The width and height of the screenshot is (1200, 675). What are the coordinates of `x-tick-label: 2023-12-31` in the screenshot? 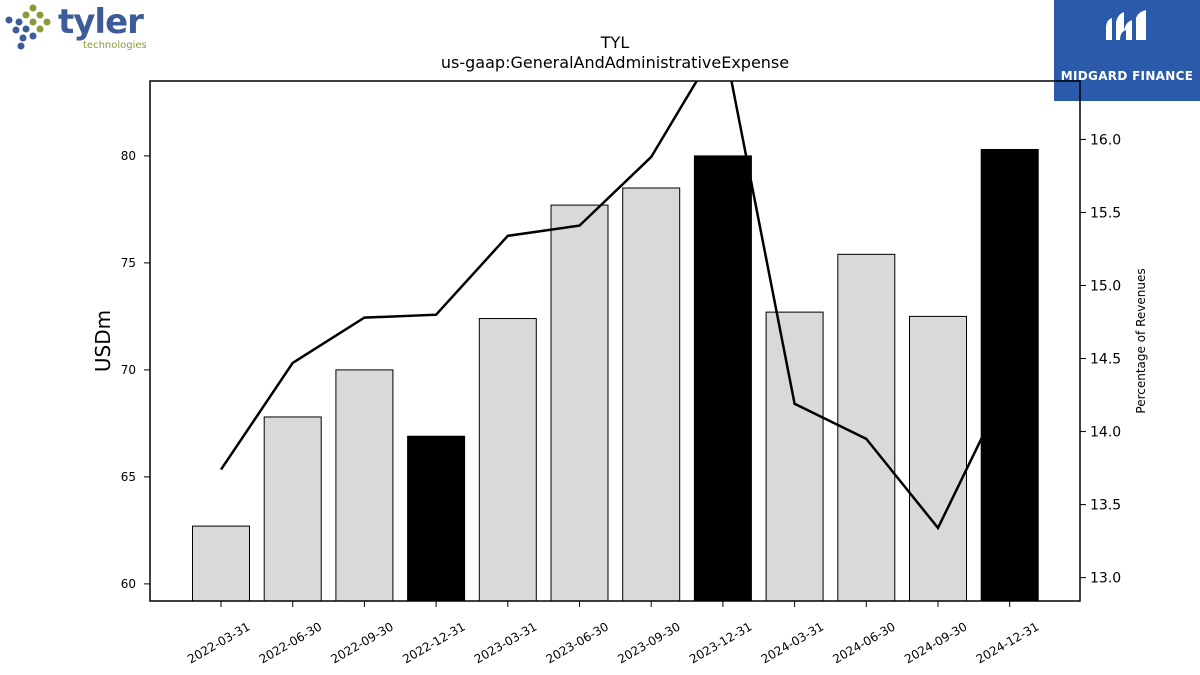 It's located at (720, 642).